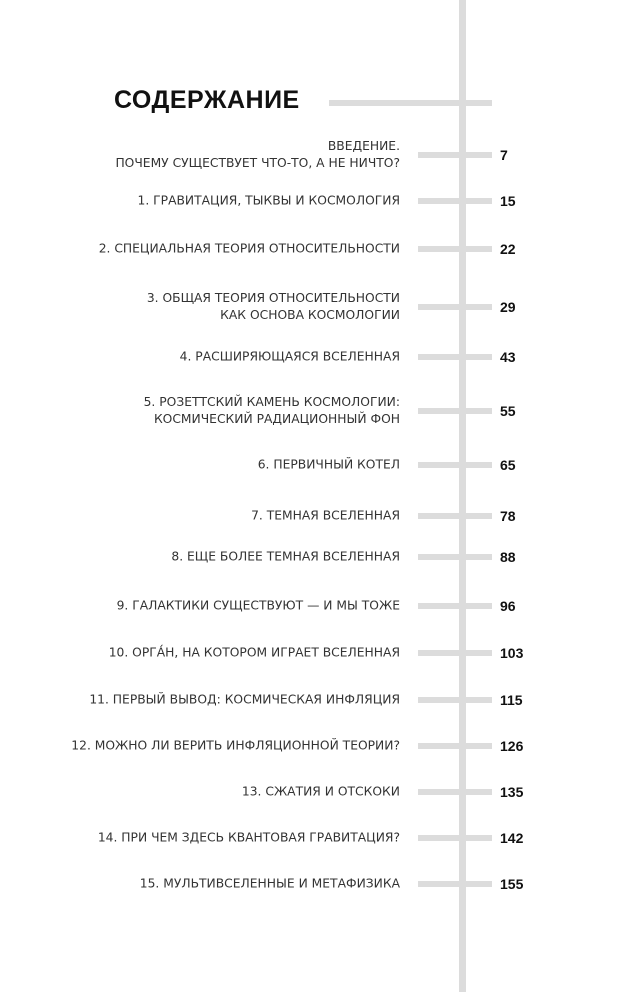  I want to click on toc-entry-page: 55, so click(508, 411).